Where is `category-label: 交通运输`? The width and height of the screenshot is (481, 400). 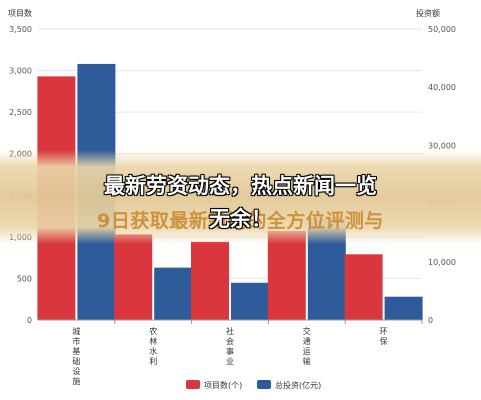 category-label: 交通运输 is located at coordinates (307, 346).